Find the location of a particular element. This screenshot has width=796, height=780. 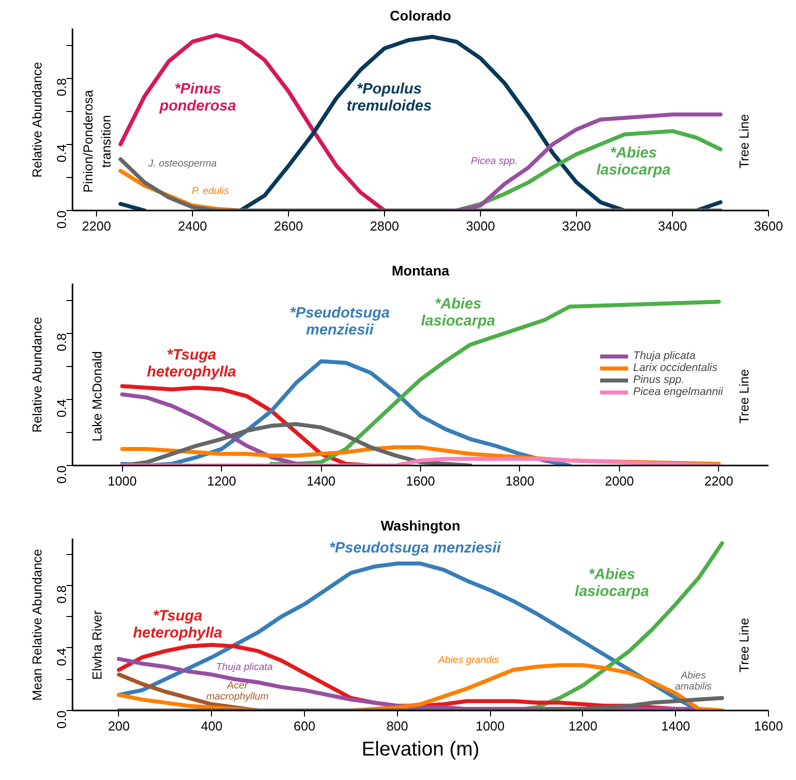

legend-label: Picea engelmannii is located at coordinates (678, 392).